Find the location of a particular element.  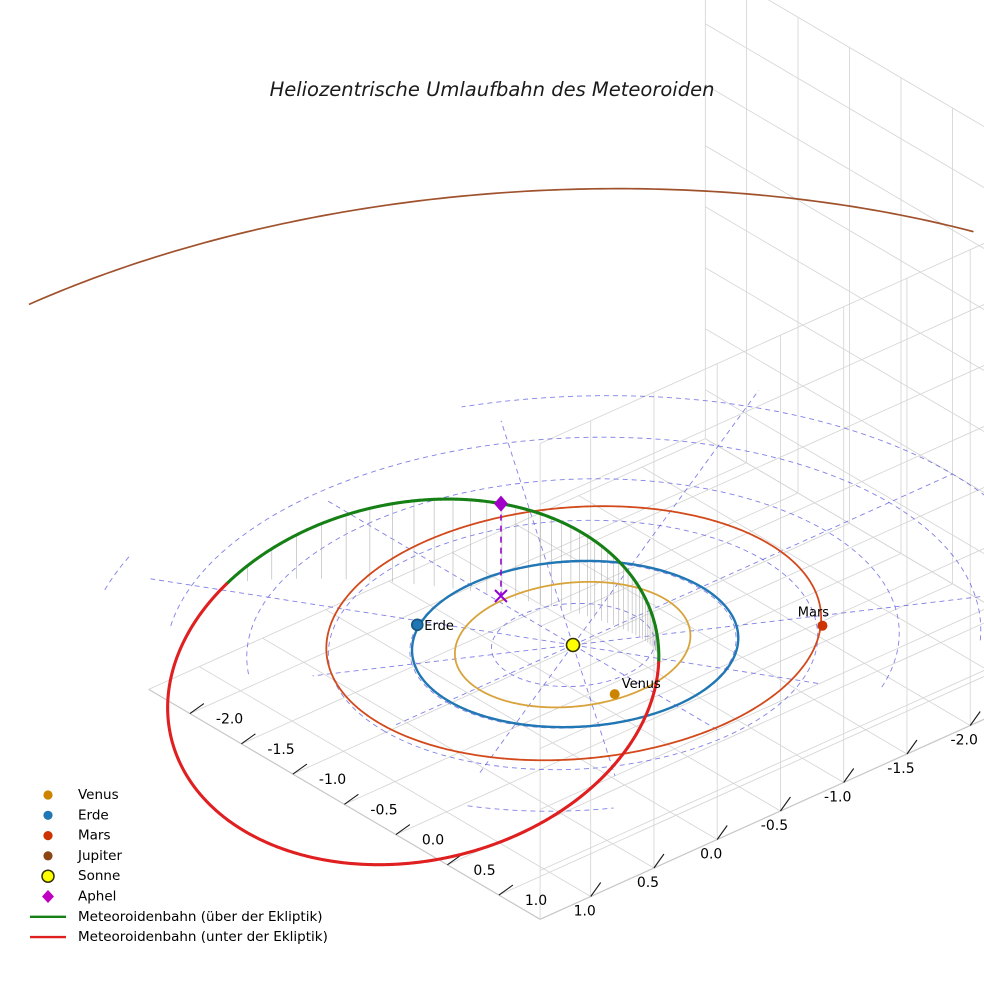

legend-marker-mars is located at coordinates (48, 836).